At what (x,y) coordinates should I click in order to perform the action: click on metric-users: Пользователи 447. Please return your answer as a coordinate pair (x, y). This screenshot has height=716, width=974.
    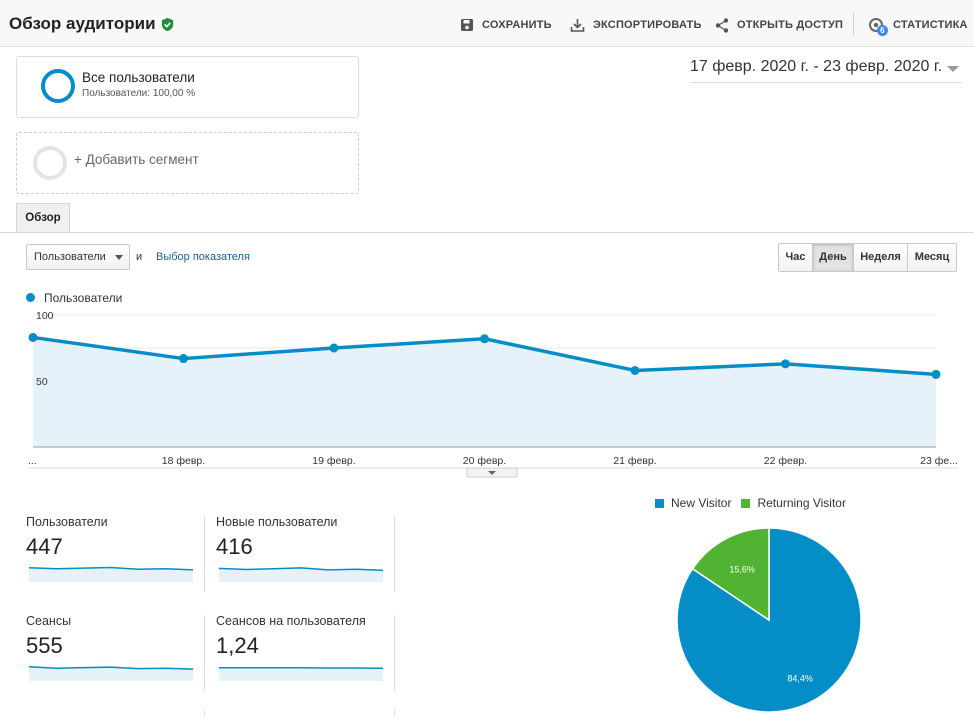
    Looking at the image, I should click on (111, 556).